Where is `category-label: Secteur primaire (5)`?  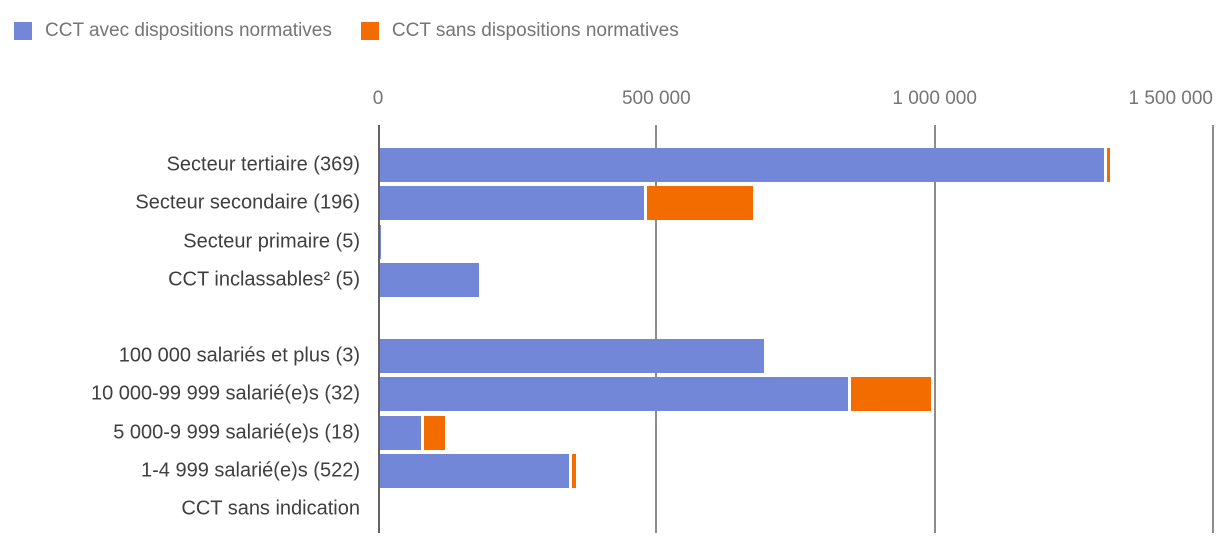
category-label: Secteur primaire (5) is located at coordinates (271, 241).